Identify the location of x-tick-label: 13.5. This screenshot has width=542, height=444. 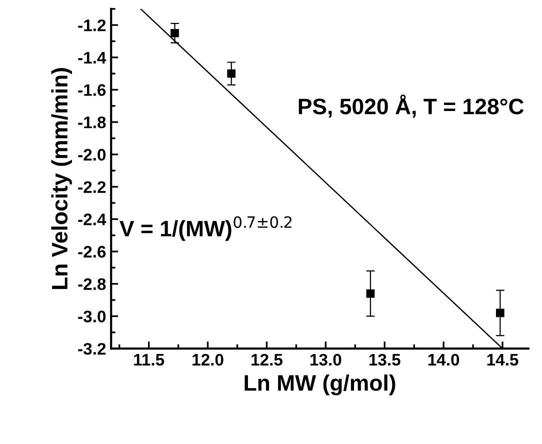
(384, 360).